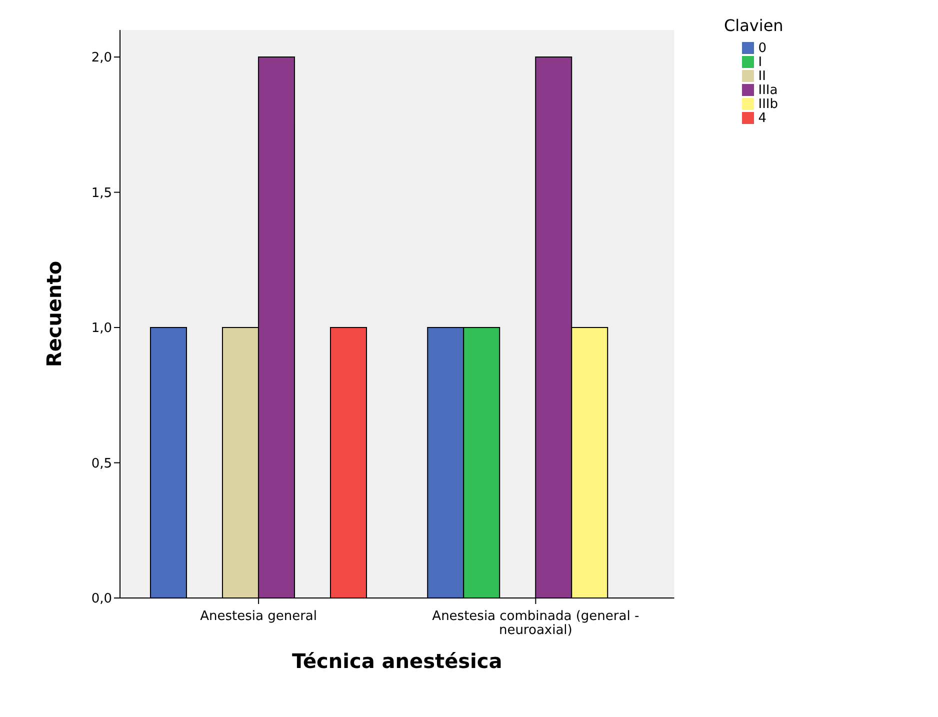  I want to click on legend-title: Clavien, so click(754, 25).